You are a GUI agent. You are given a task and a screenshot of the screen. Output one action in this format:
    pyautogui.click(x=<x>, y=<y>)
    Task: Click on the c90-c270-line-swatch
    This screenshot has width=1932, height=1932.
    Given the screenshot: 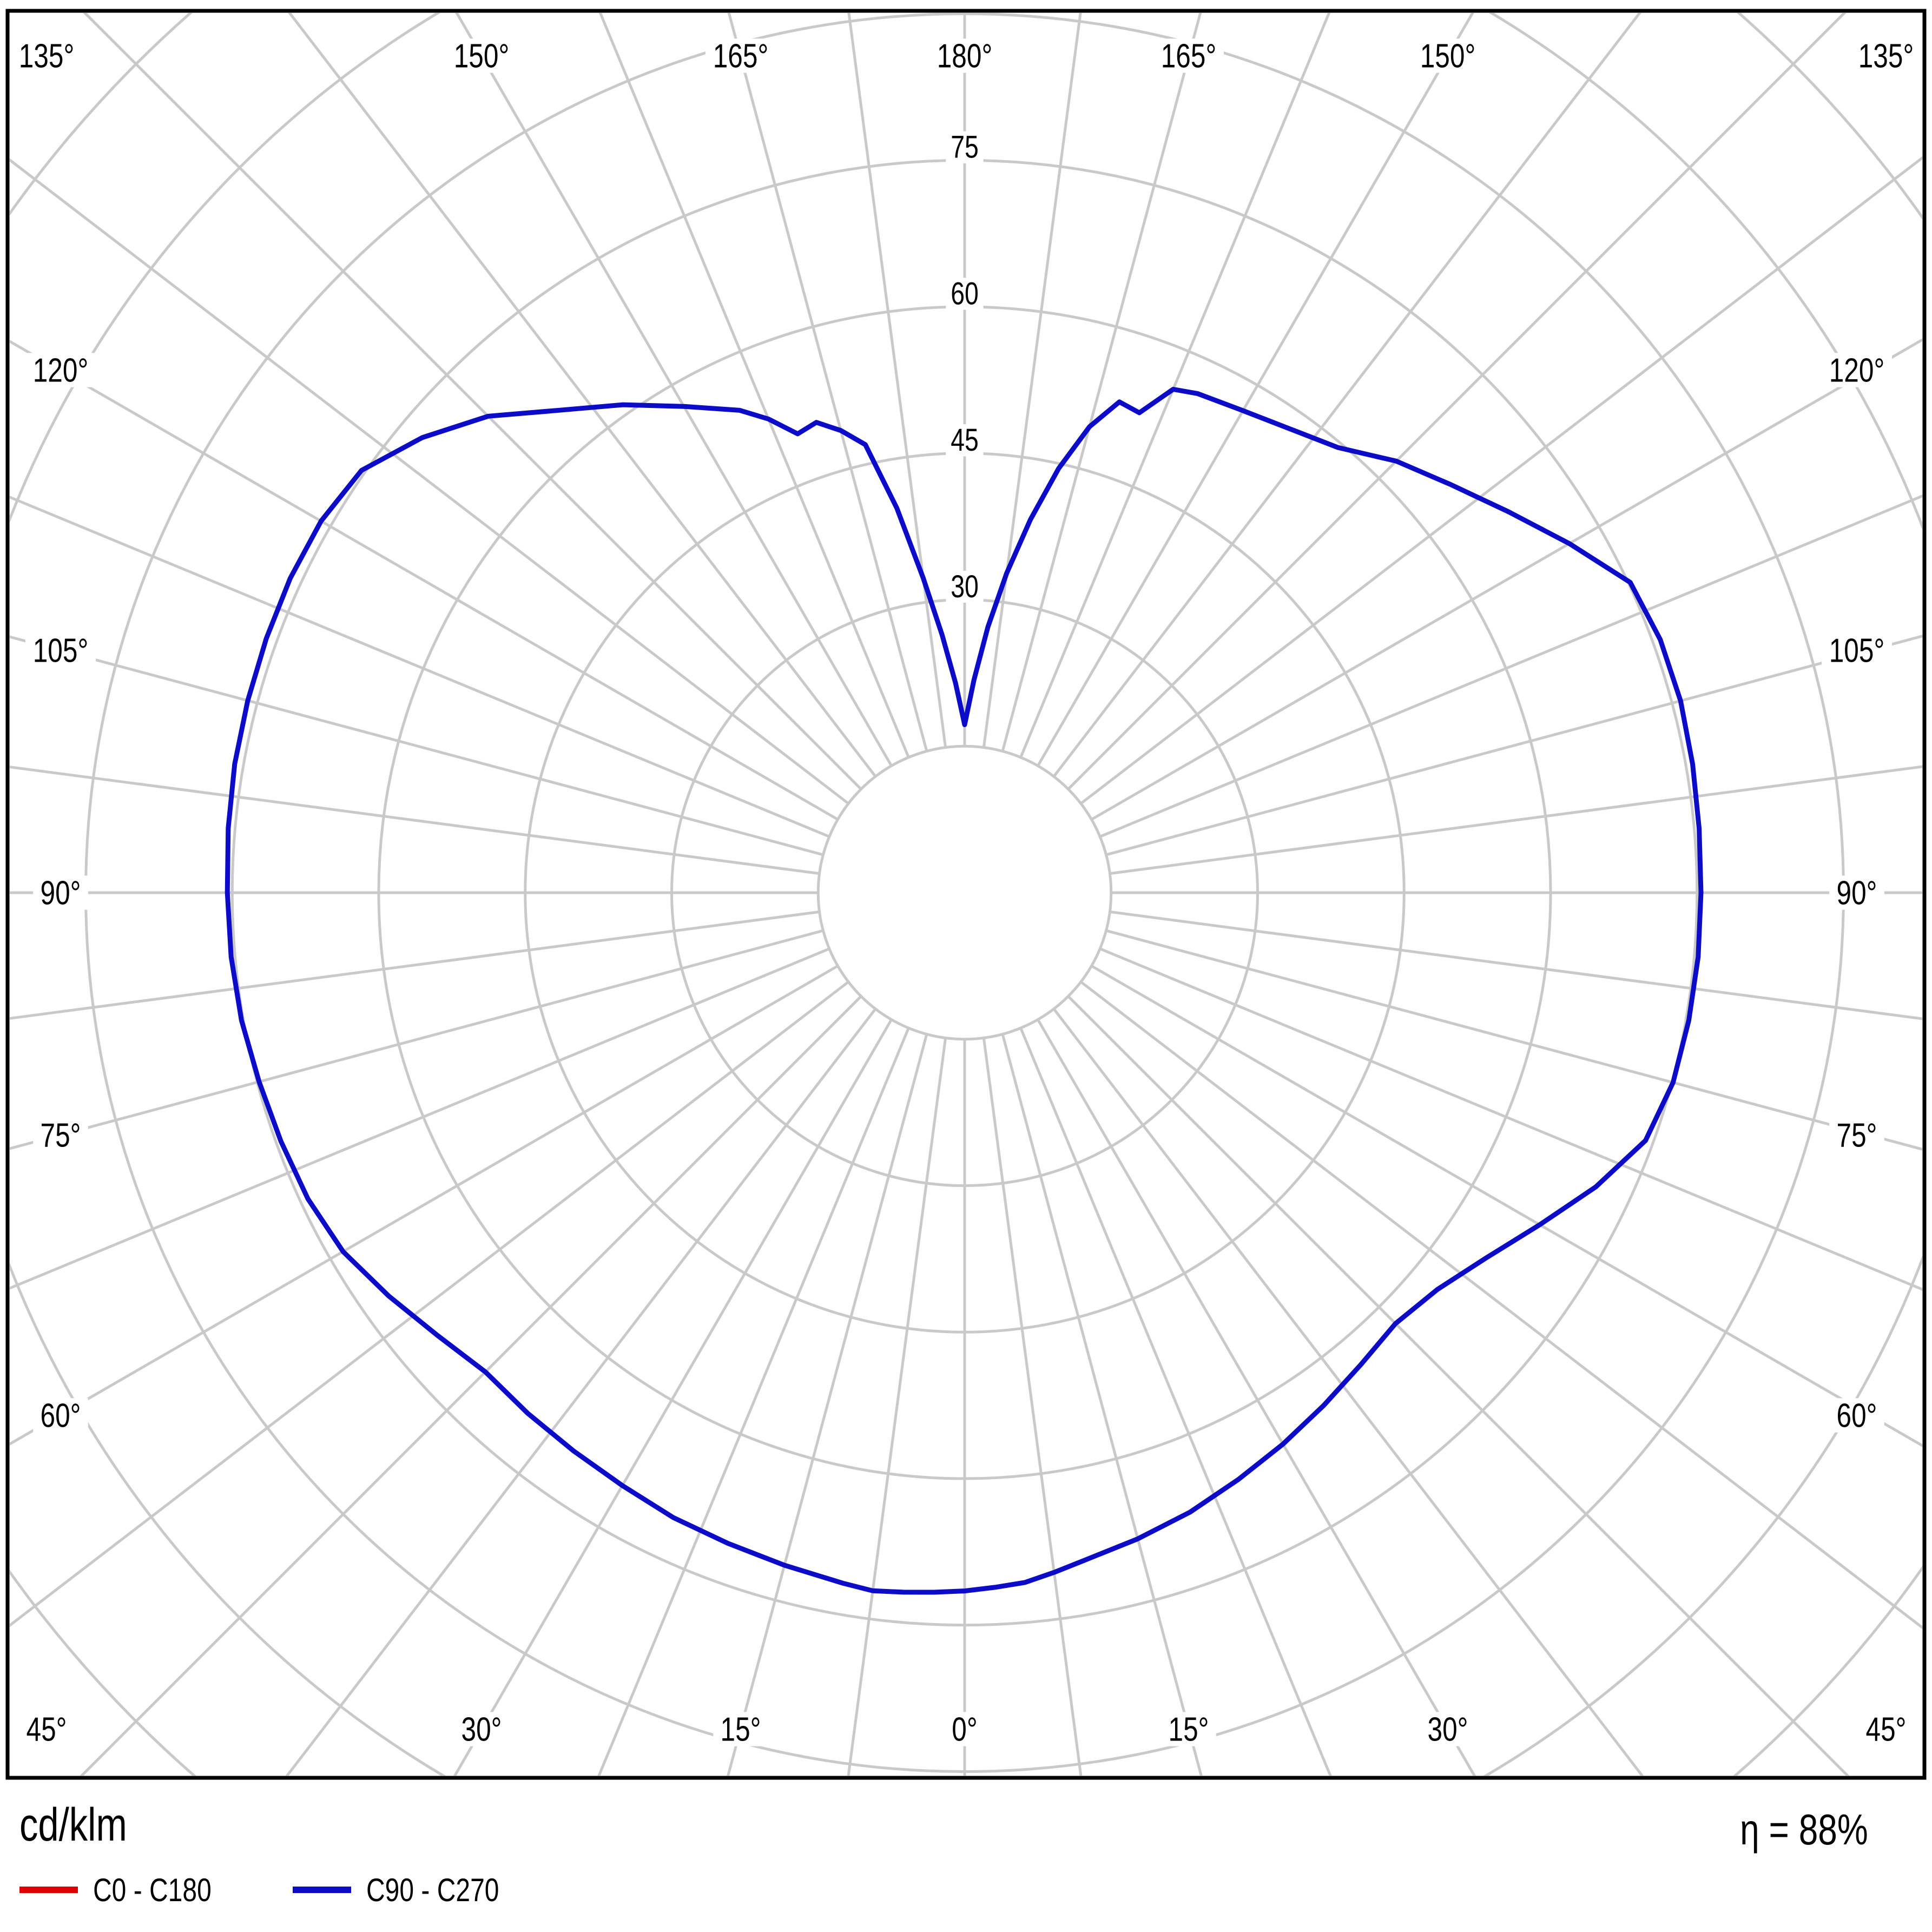 What is the action you would take?
    pyautogui.click(x=322, y=1890)
    